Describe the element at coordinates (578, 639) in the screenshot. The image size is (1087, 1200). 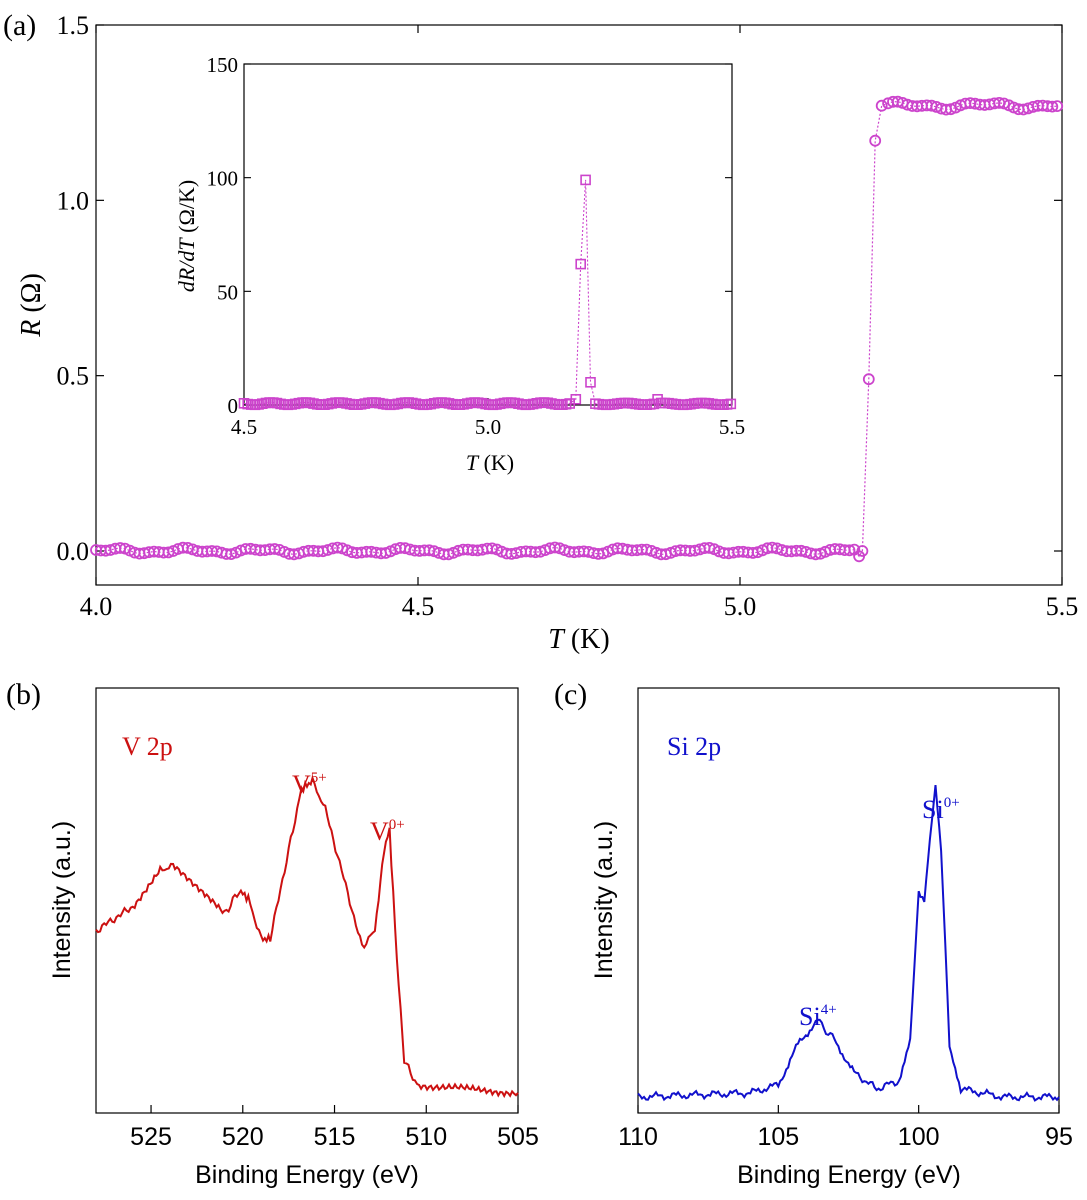
I see `panel-a-x-label: T (K)` at that location.